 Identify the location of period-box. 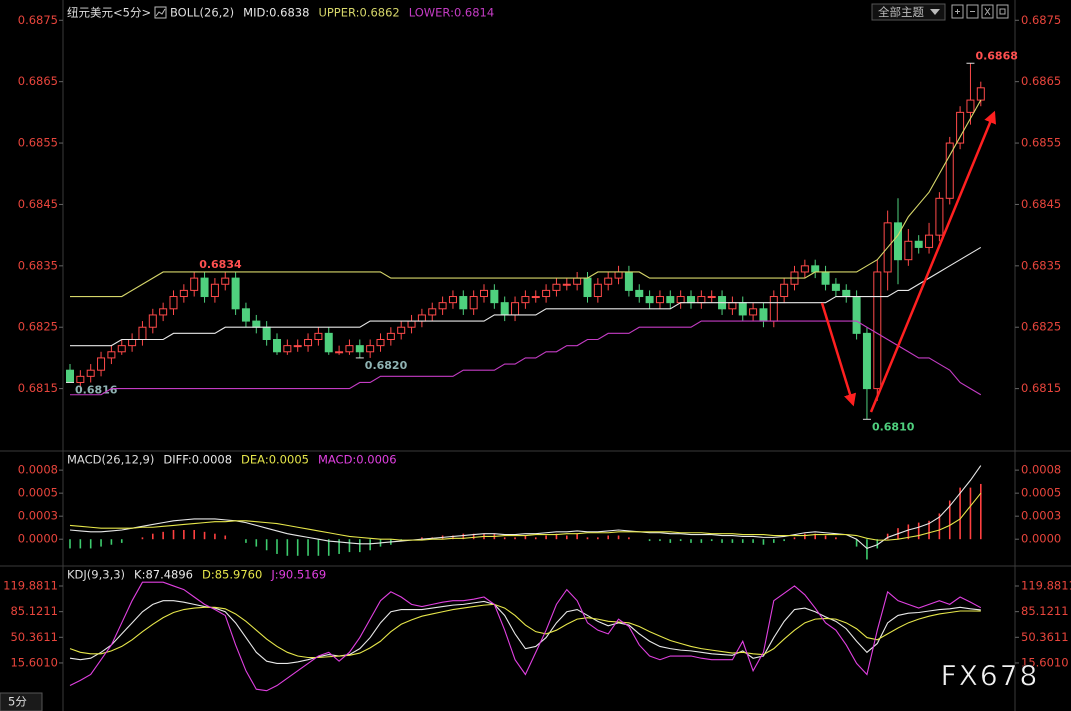
(21, 701).